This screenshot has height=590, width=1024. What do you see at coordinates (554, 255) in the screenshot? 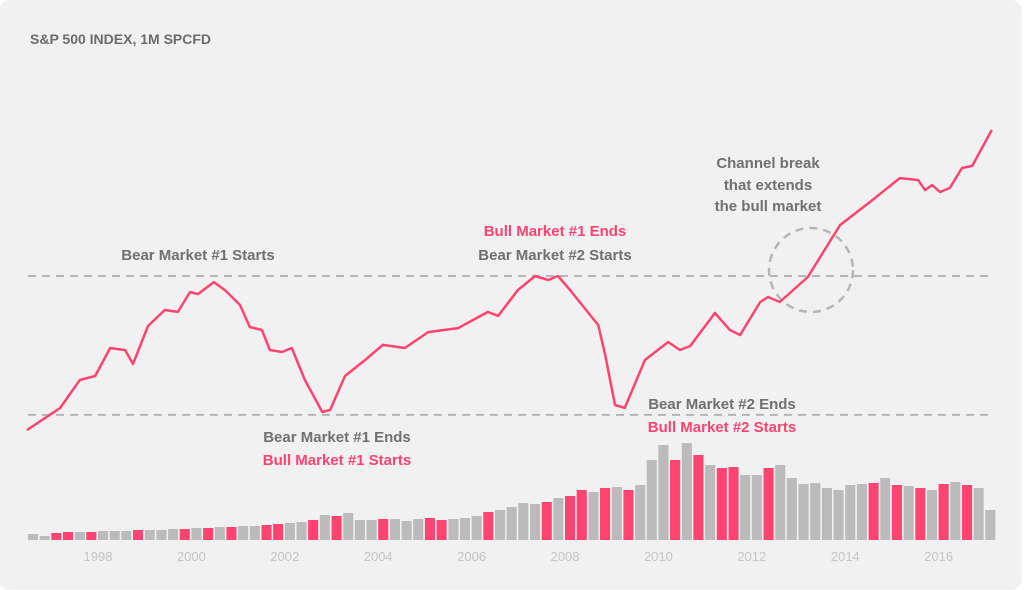
I see `annotation-bear2-start: Bear Market #2 Starts` at bounding box center [554, 255].